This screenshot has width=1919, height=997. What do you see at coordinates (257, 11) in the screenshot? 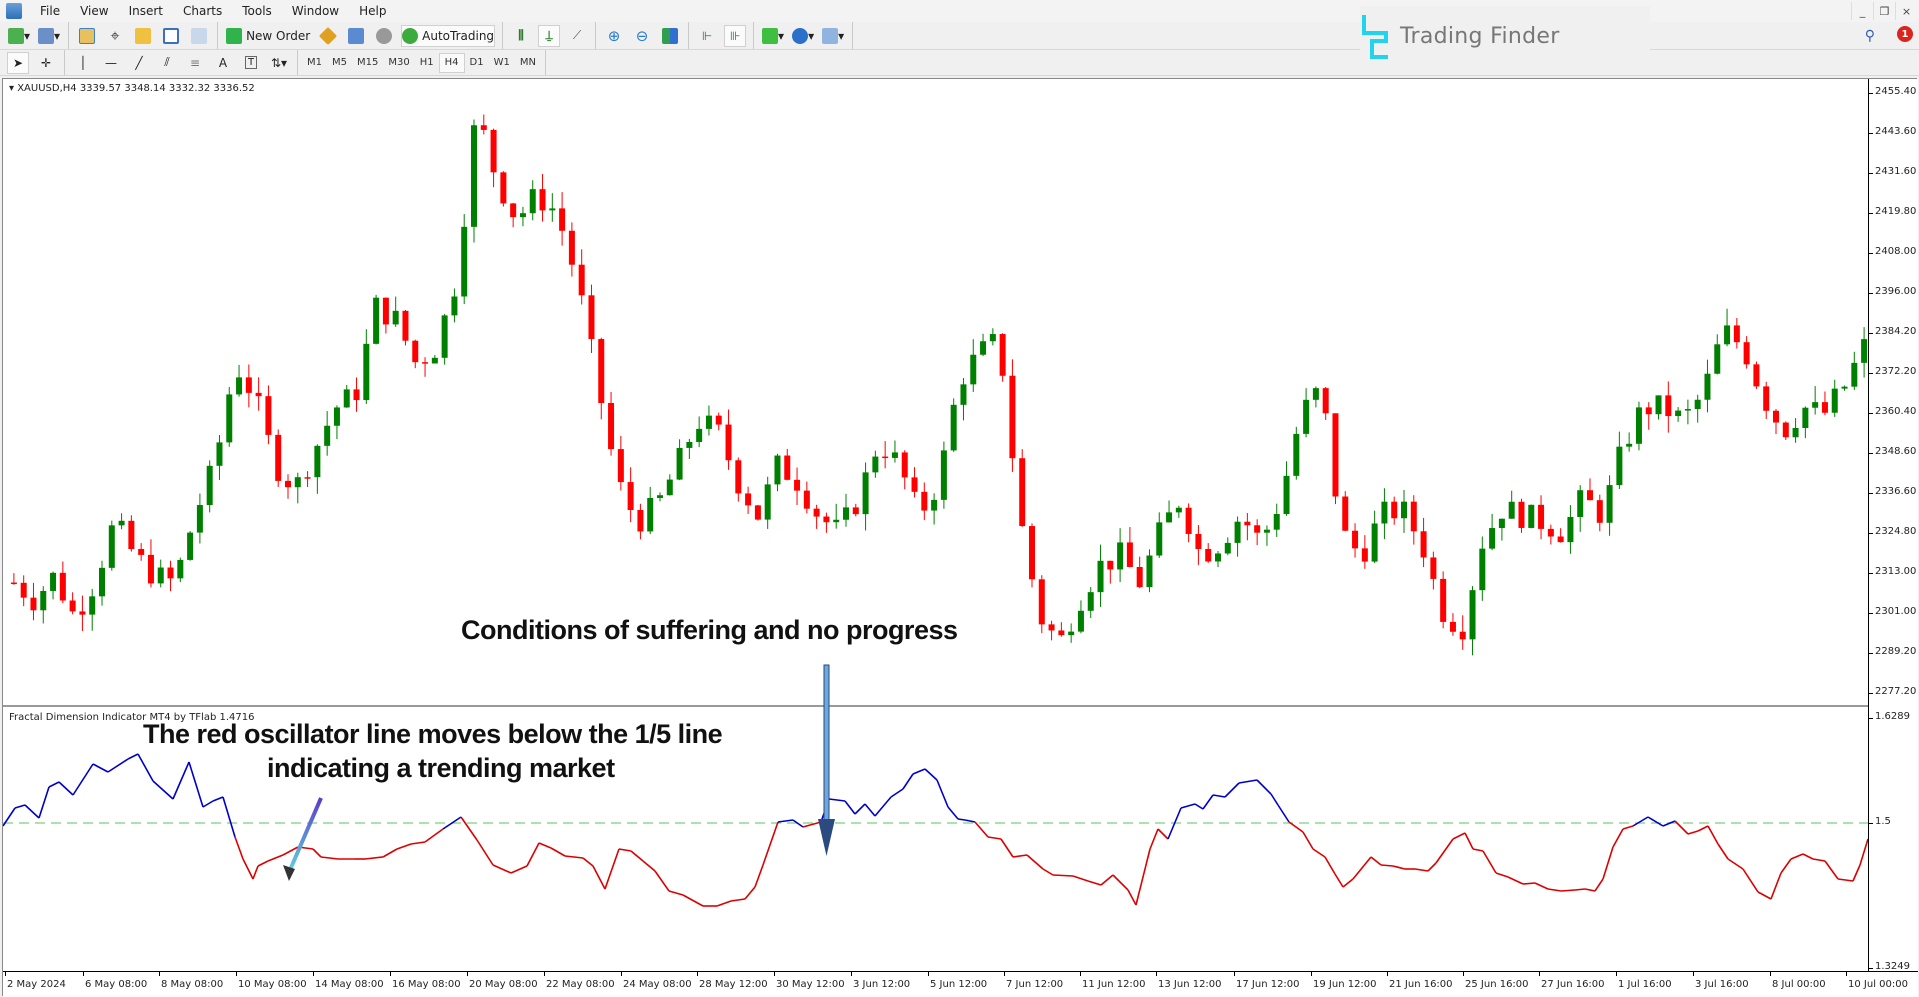
I see `menu-tools: Tools` at bounding box center [257, 11].